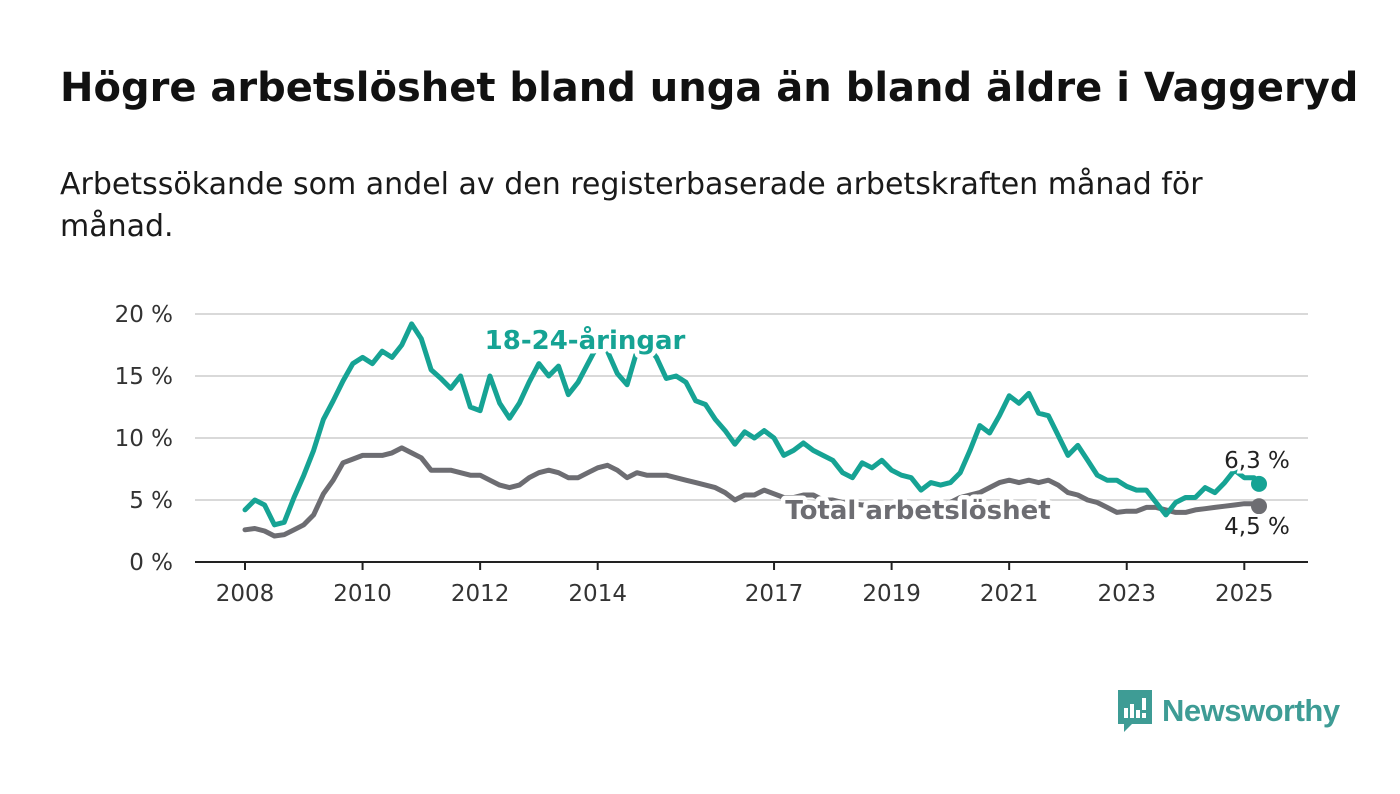  I want to click on end-value-youth: 6,3 %, so click(1257, 461).